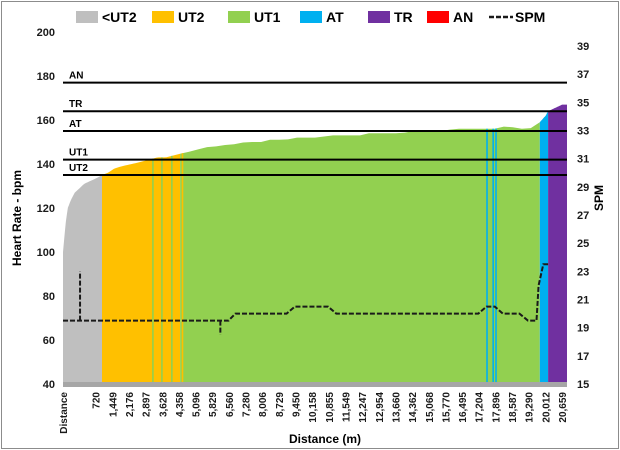 Image resolution: width=620 pixels, height=450 pixels. I want to click on x-tick-label: 10,158, so click(313, 407).